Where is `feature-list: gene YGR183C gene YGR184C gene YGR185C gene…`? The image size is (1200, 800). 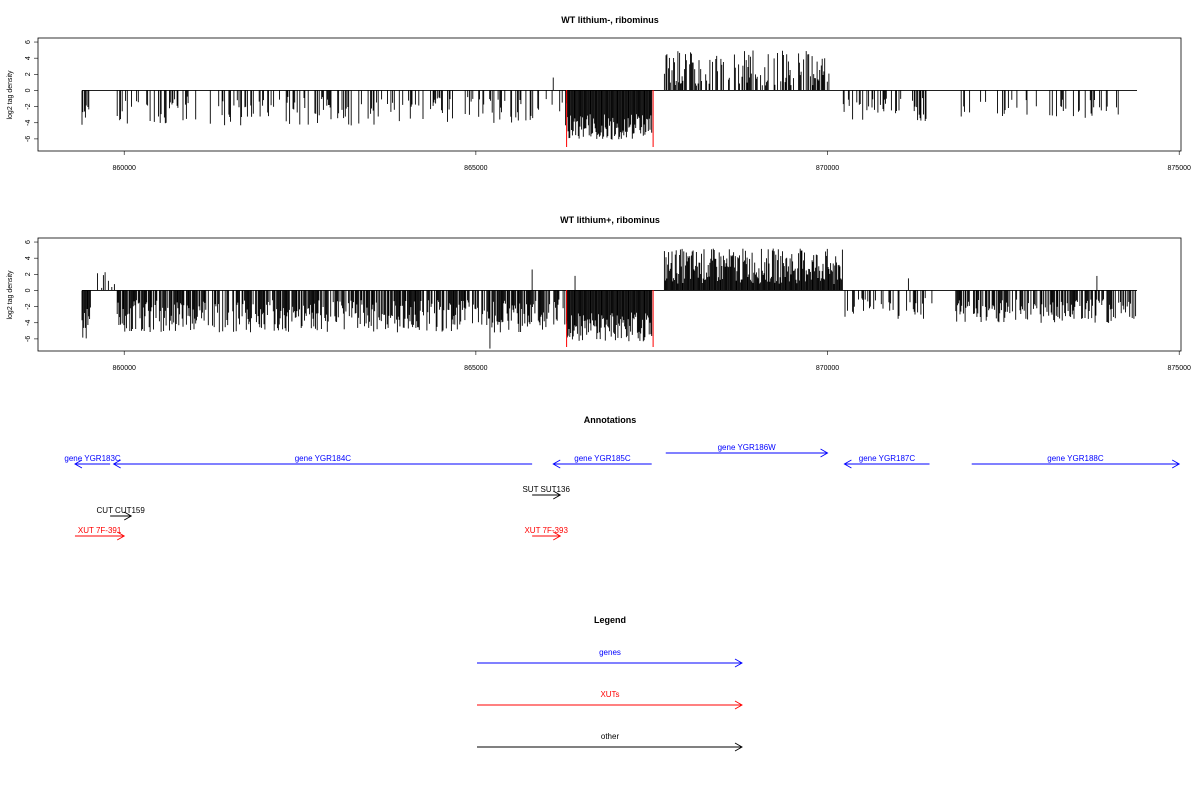
feature-list: gene YGR183C gene YGR184C gene YGR185C gene… is located at coordinates (622, 492).